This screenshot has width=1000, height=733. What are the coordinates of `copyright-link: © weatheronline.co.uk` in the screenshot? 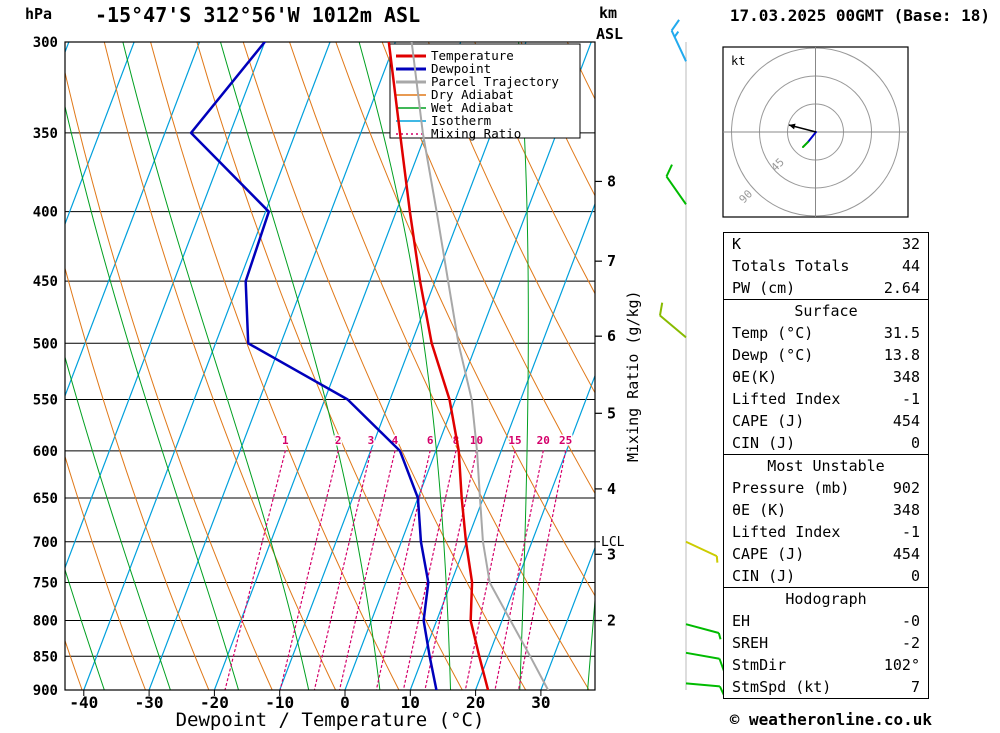 It's located at (830, 719).